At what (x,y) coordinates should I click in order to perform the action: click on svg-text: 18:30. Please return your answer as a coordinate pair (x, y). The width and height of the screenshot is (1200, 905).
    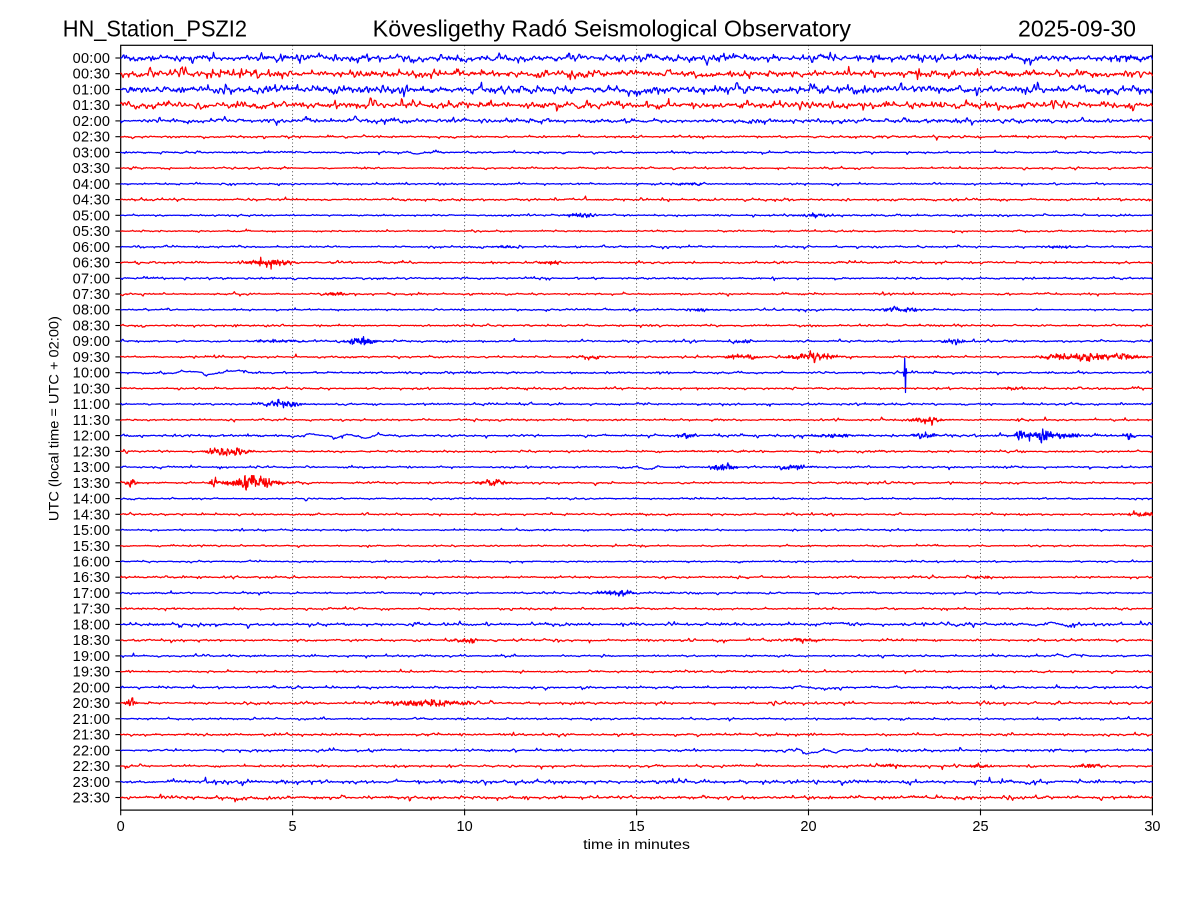
    Looking at the image, I should click on (91, 641).